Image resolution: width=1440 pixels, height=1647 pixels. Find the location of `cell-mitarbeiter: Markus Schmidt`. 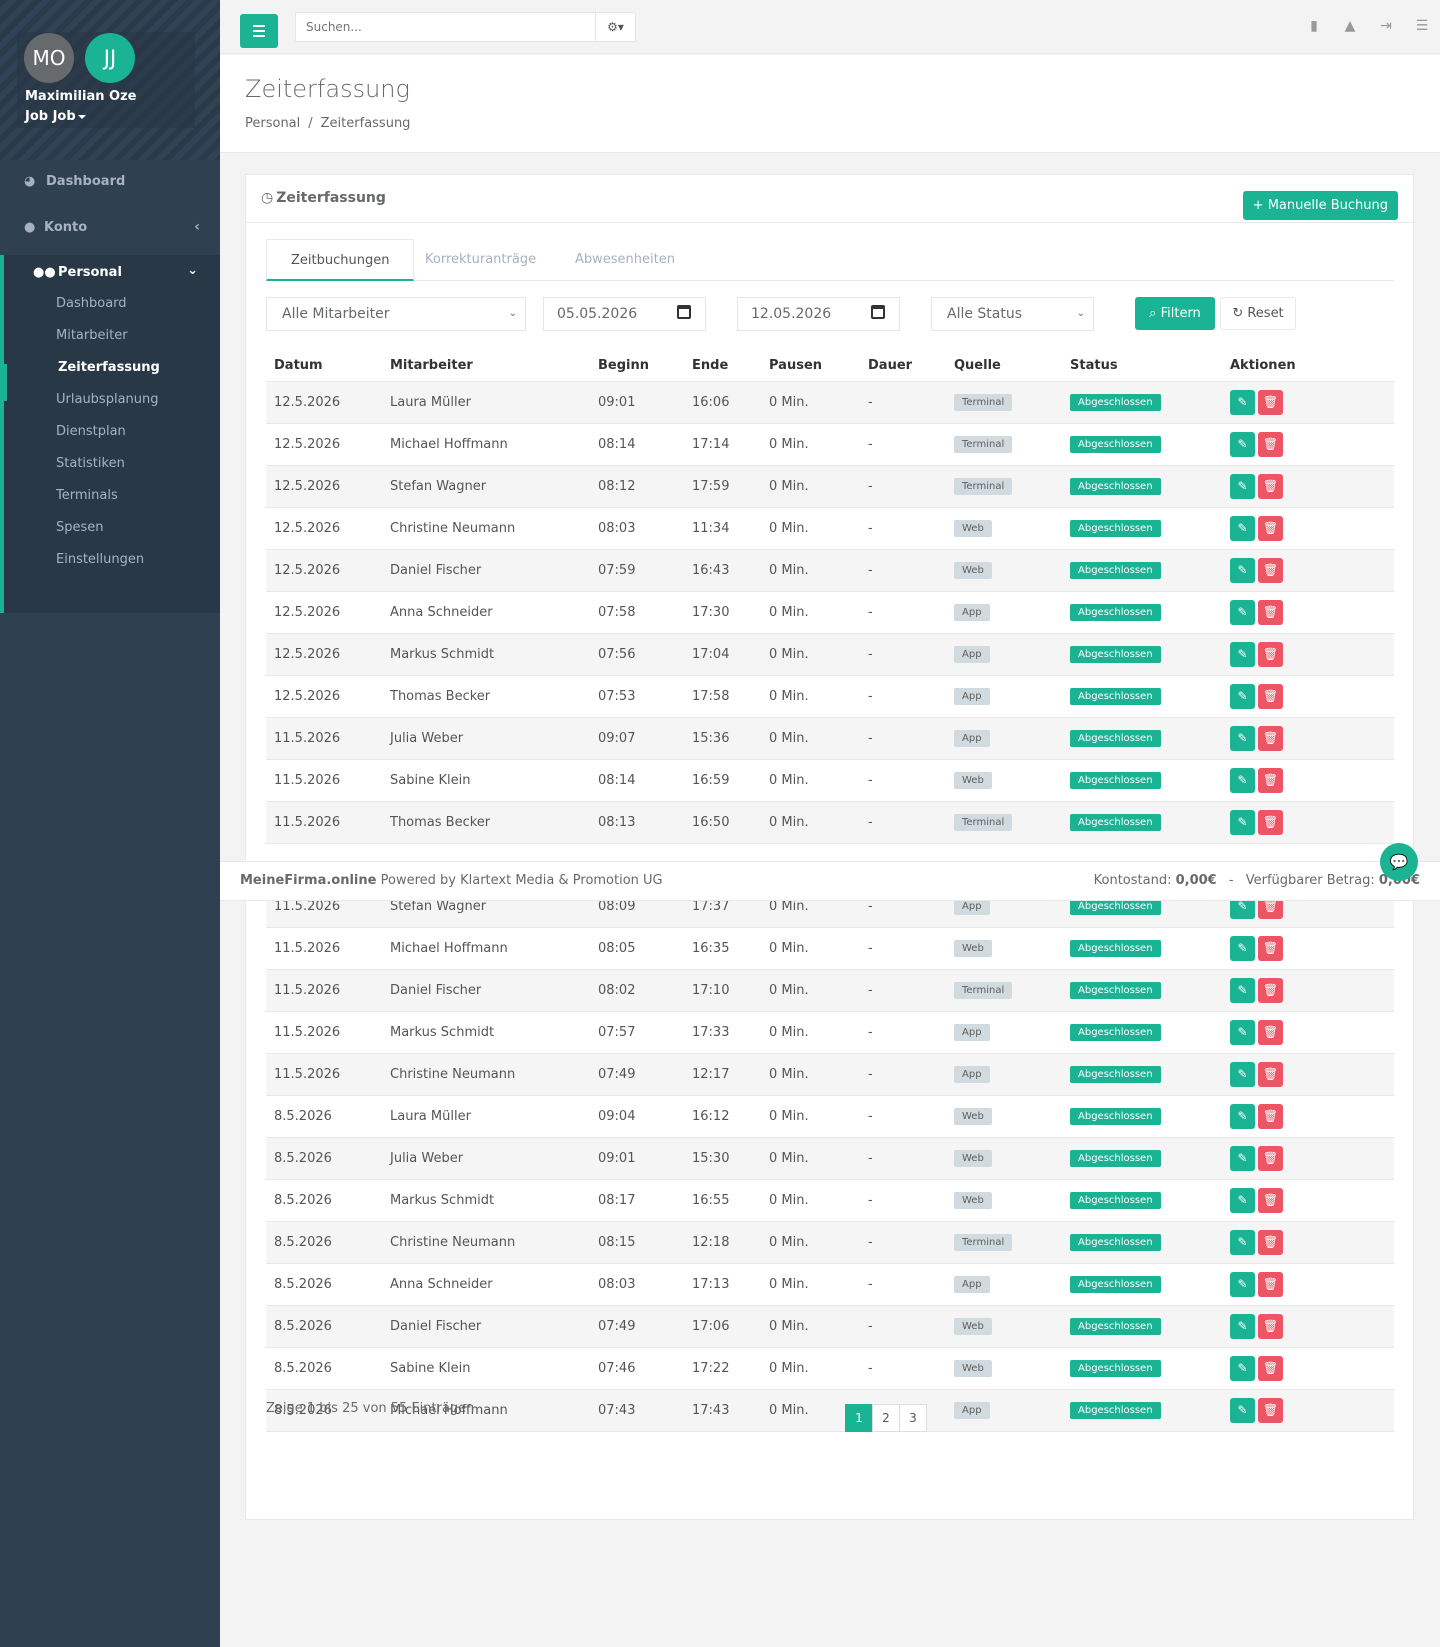

cell-mitarbeiter: Markus Schmidt is located at coordinates (486, 1032).